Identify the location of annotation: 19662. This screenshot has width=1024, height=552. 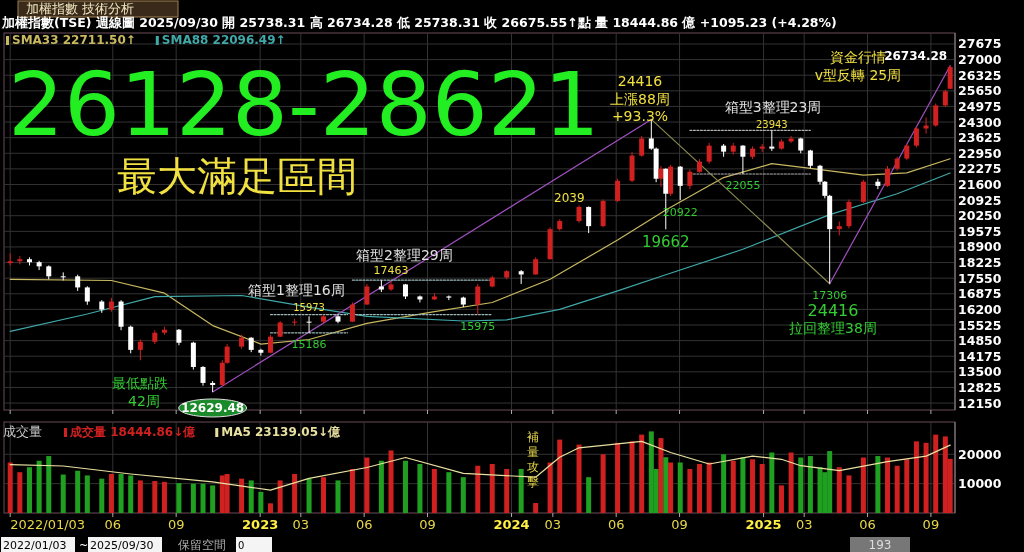
(665, 242).